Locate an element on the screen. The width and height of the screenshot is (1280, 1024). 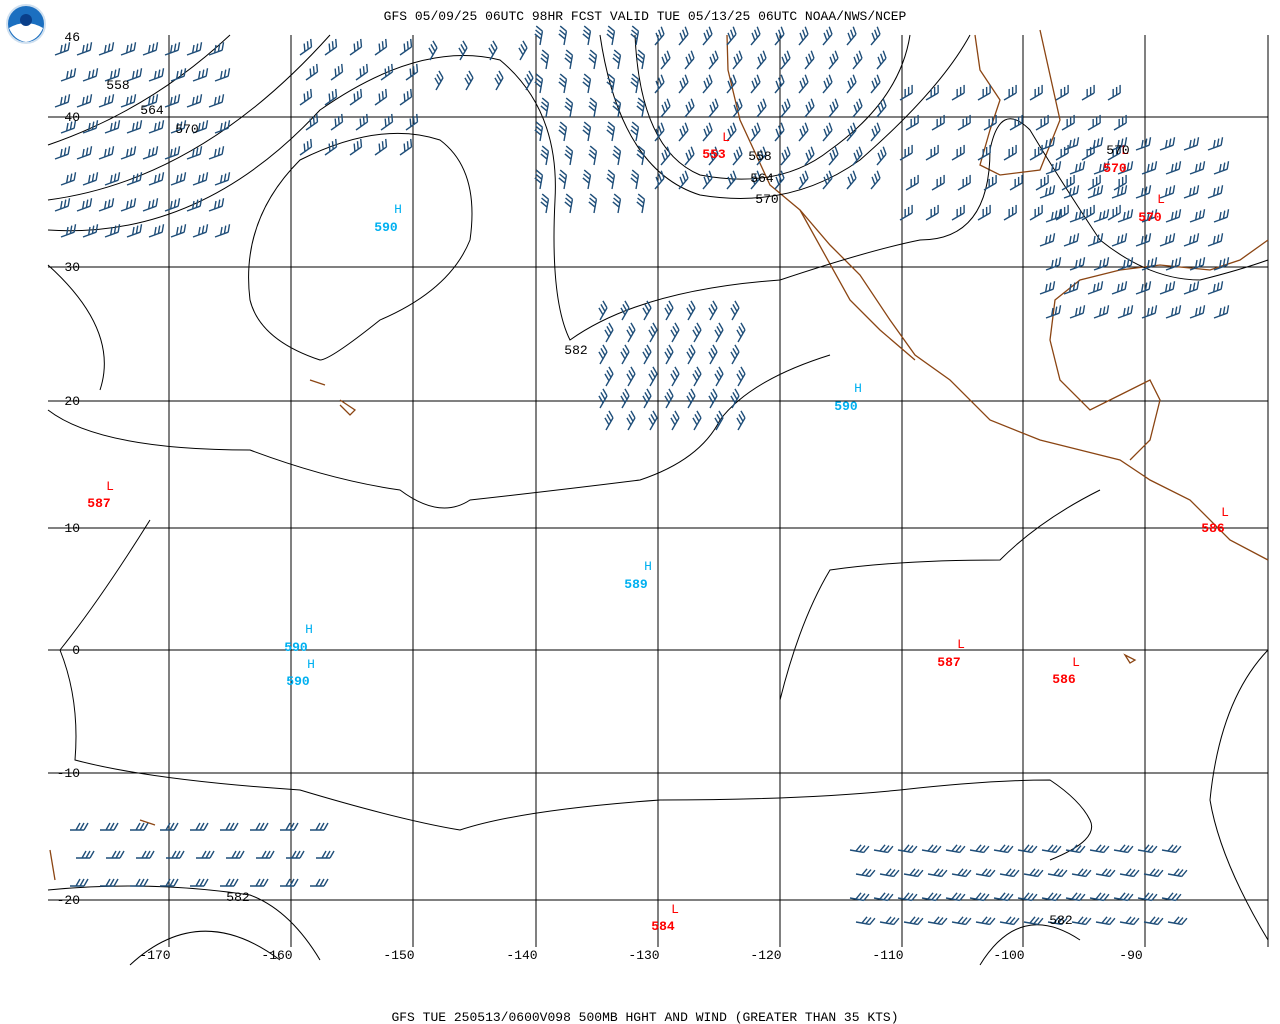
longitude-label: -90 is located at coordinates (1130, 955).